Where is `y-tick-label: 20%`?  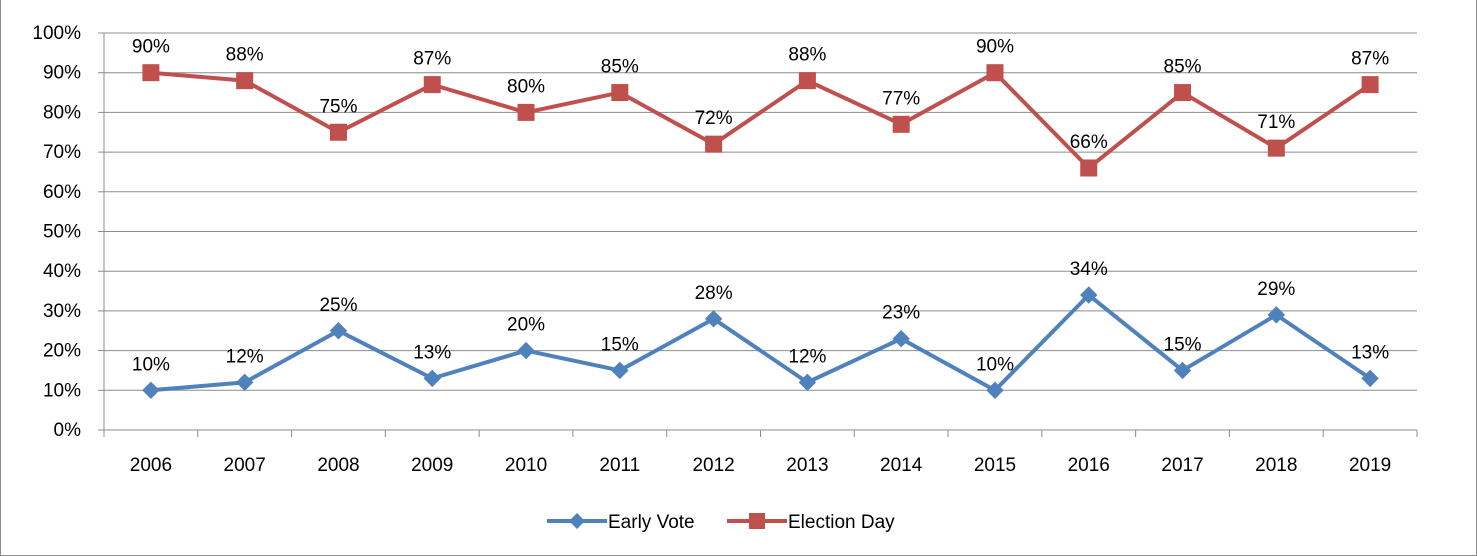
y-tick-label: 20% is located at coordinates (62, 351).